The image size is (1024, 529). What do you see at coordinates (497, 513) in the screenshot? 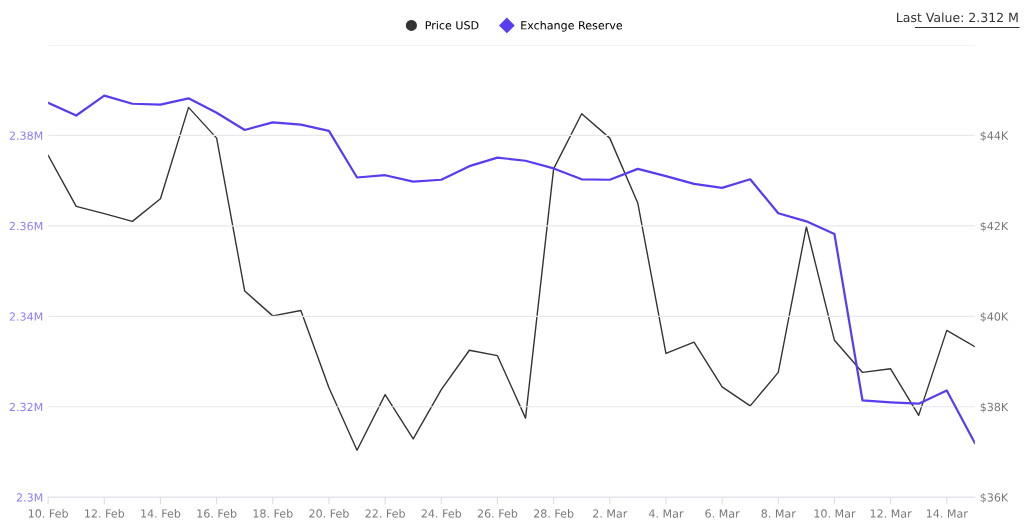
I see `x-tick-label: 26. Feb` at bounding box center [497, 513].